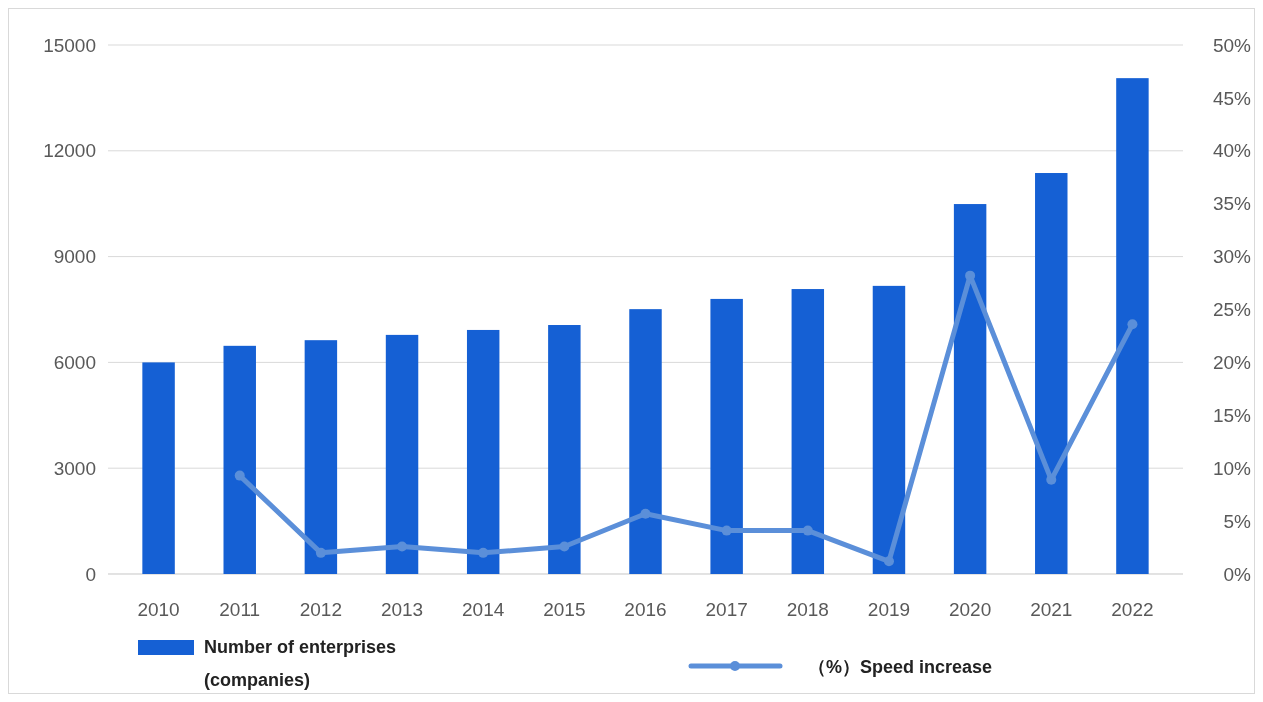 The height and width of the screenshot is (702, 1263). Describe the element at coordinates (300, 663) in the screenshot. I see `legend-label: Number of enterprises (companies)` at that location.